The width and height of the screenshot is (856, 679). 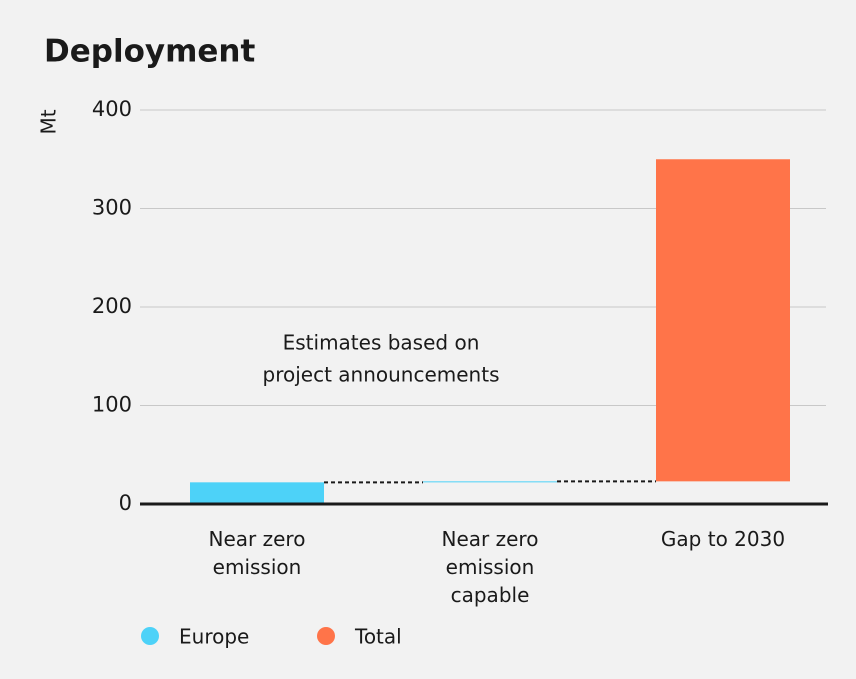 What do you see at coordinates (112, 405) in the screenshot?
I see `y-tick-label: 100` at bounding box center [112, 405].